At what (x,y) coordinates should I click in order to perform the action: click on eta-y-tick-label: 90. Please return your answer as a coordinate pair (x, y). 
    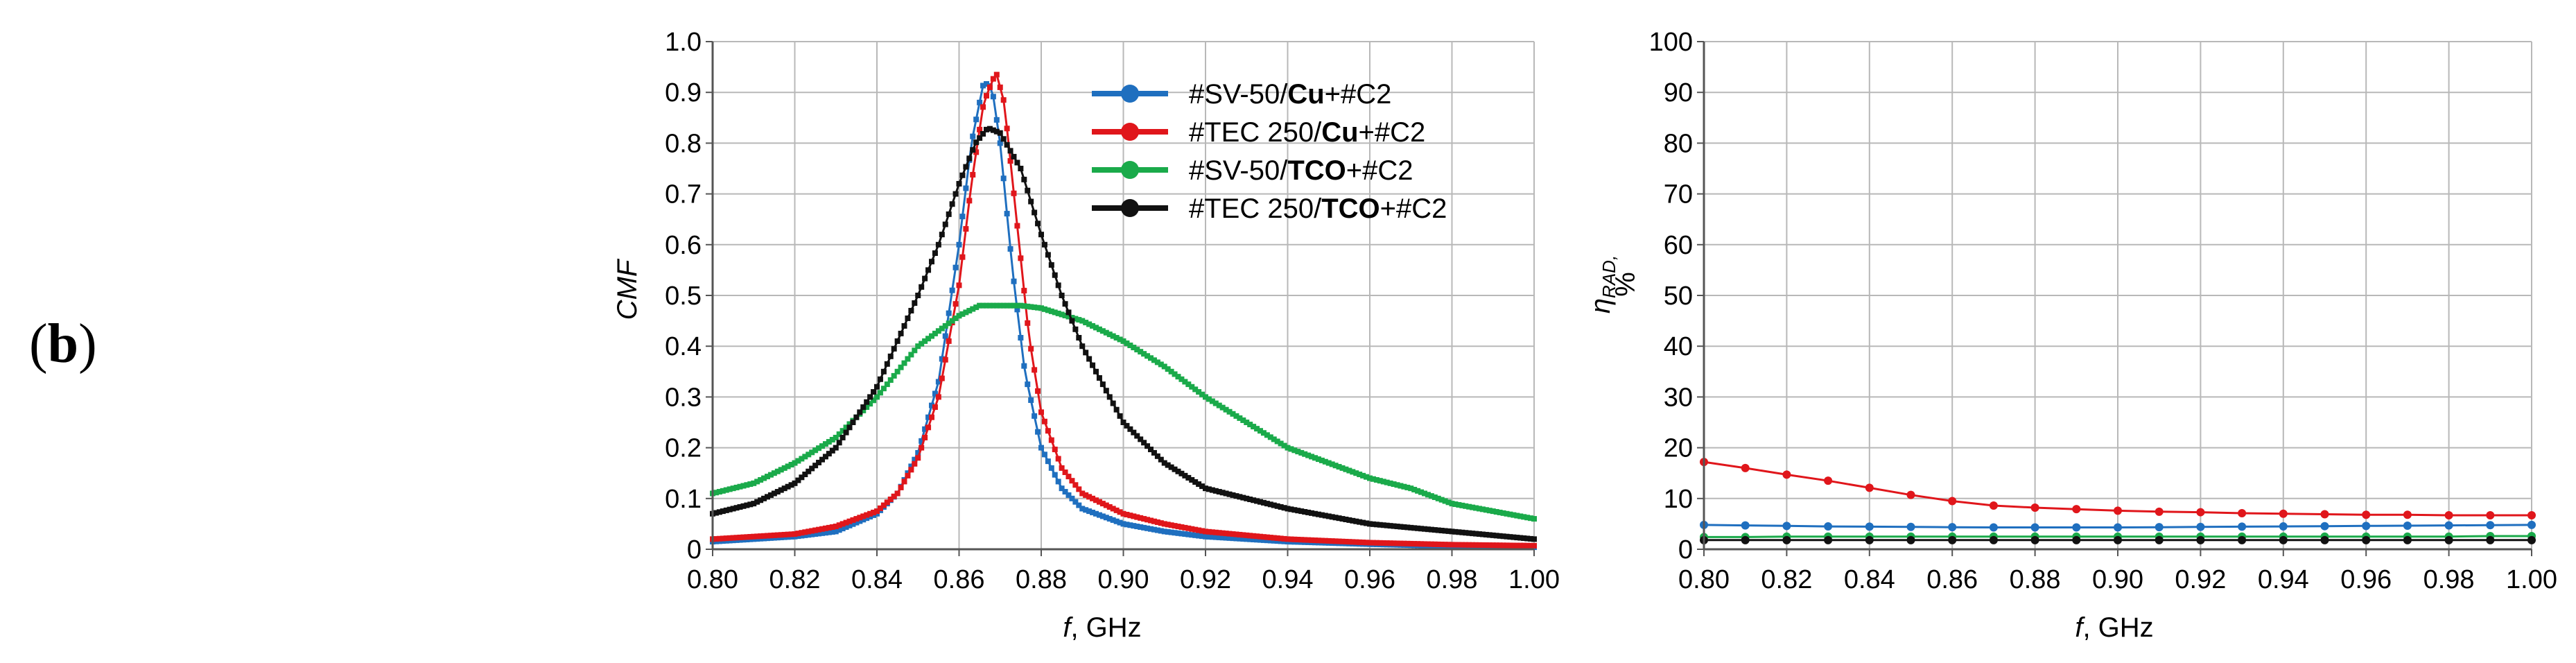
    Looking at the image, I should click on (1678, 92).